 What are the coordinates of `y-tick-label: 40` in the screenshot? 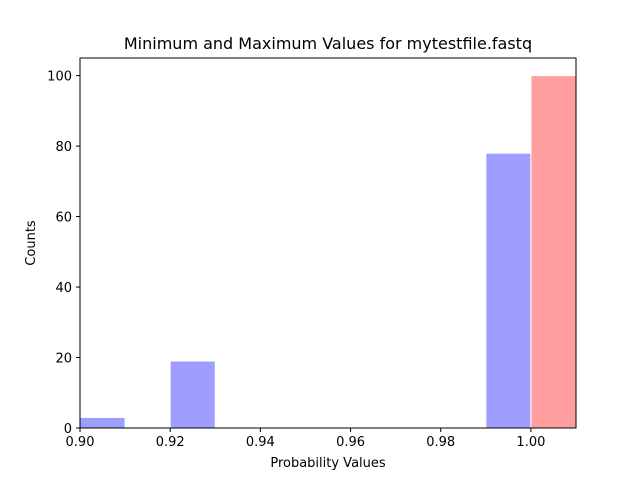 It's located at (63, 288).